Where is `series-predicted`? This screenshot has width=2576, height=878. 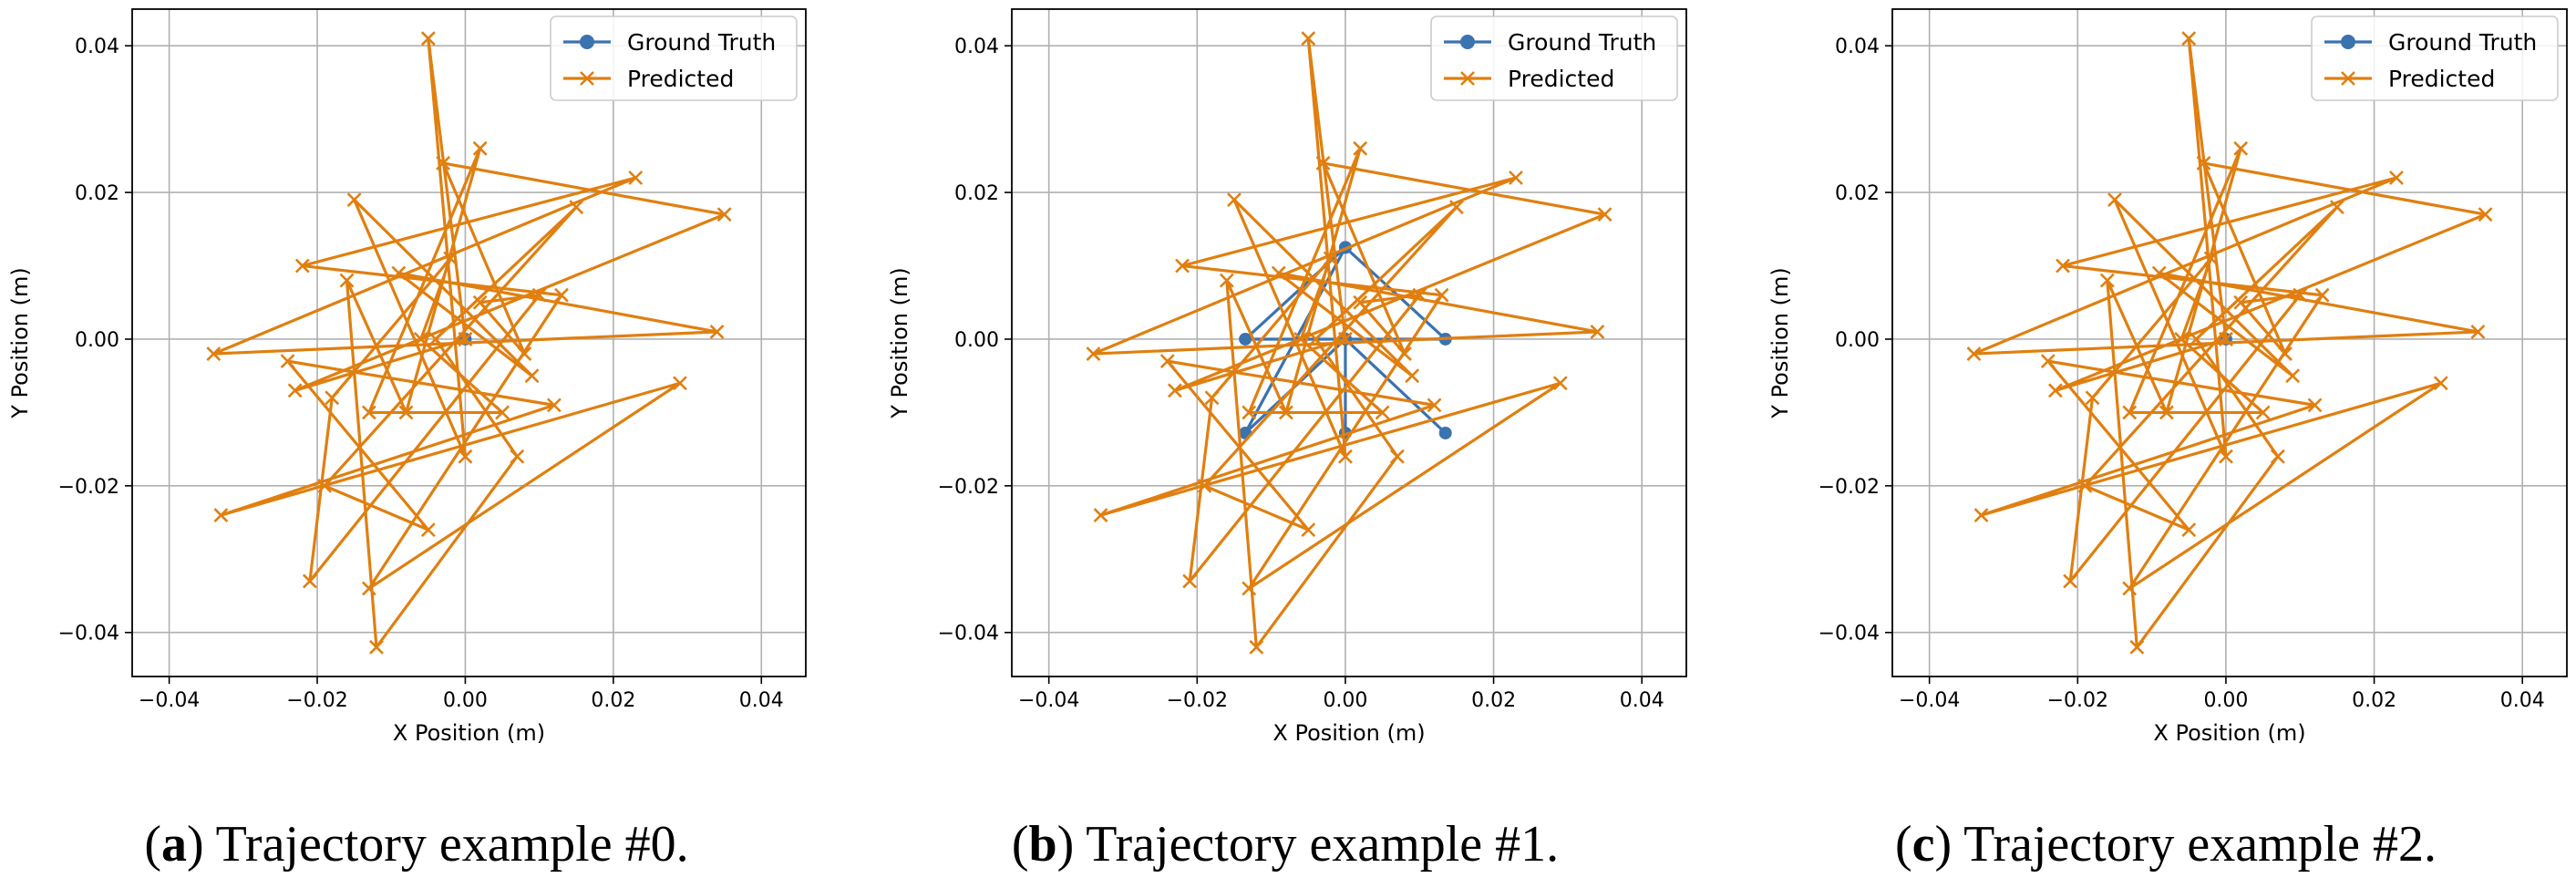
series-predicted is located at coordinates (469, 343).